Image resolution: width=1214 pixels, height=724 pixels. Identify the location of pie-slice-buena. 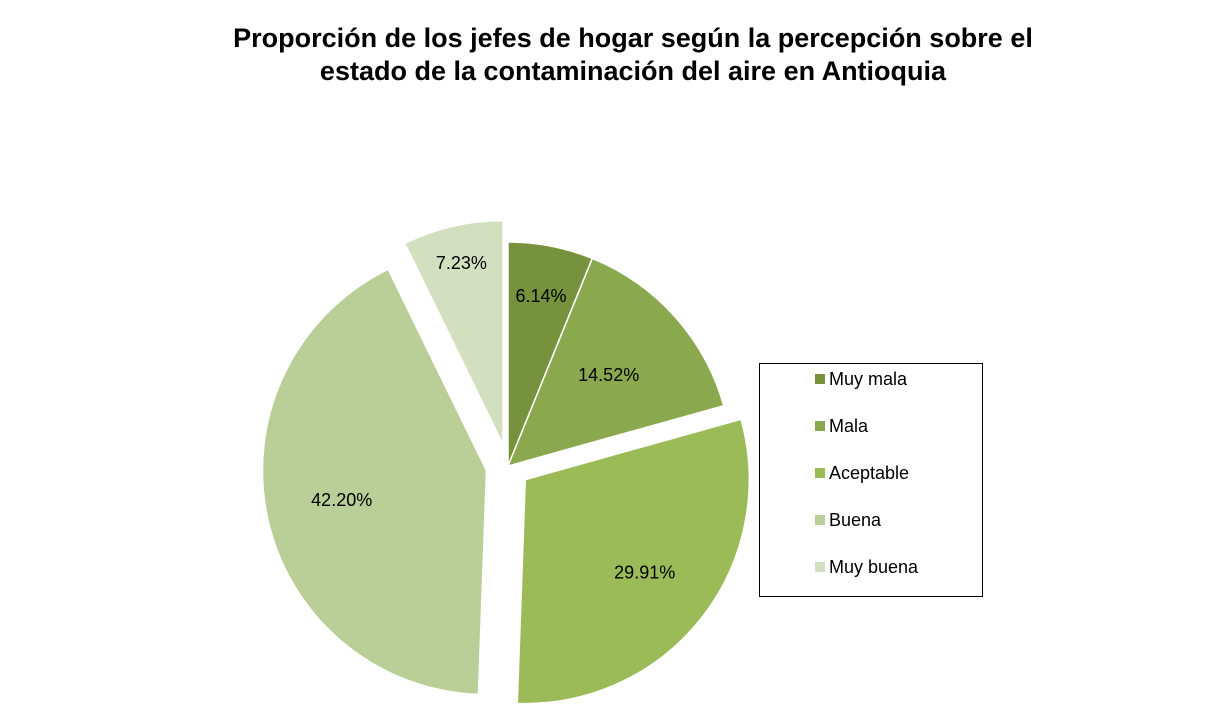
(374, 482).